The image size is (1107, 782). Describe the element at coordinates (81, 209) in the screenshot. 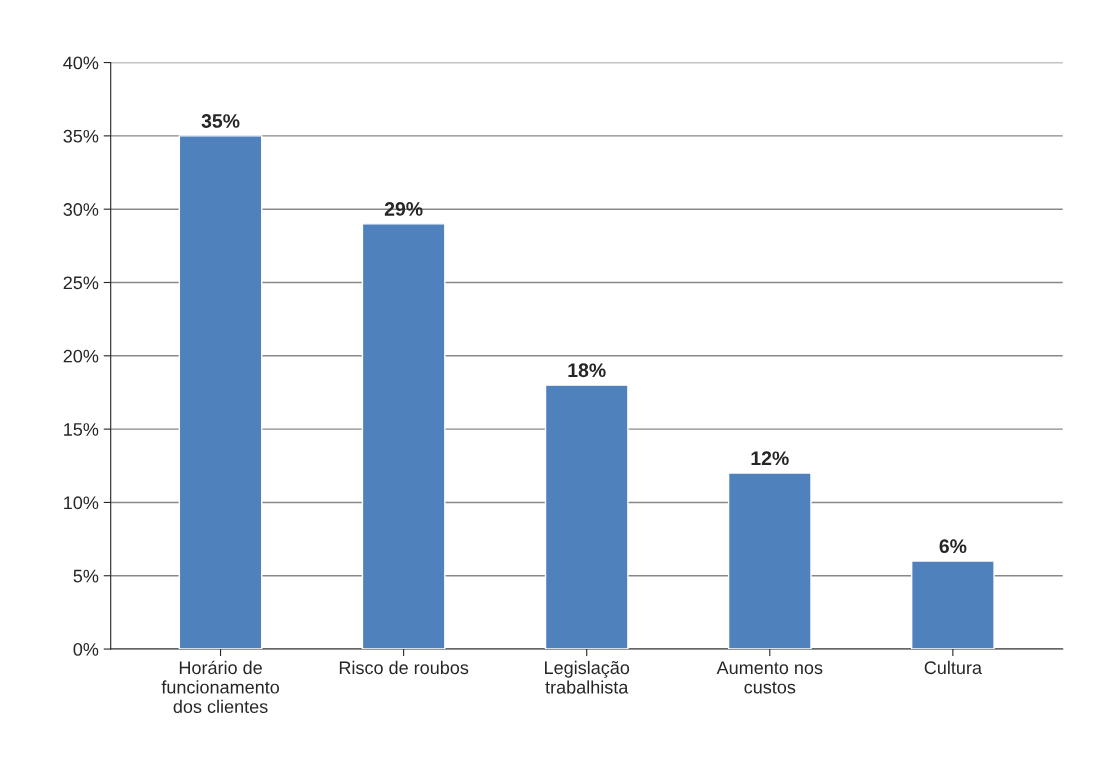

I see `y-tick-label: 30%` at that location.